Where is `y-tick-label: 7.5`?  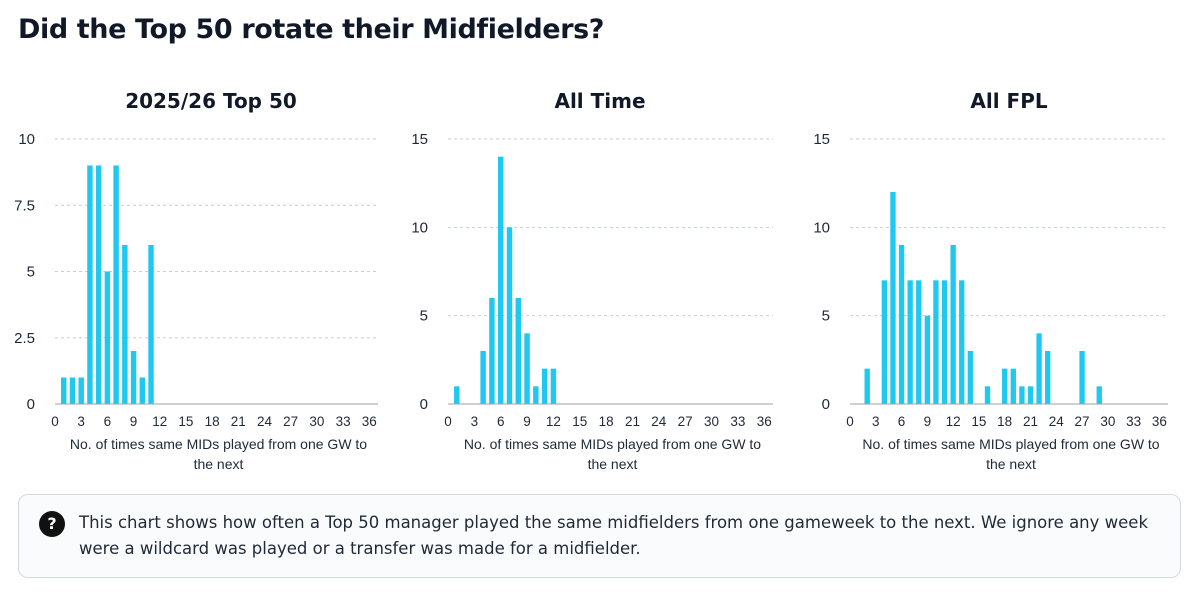
y-tick-label: 7.5 is located at coordinates (24, 205).